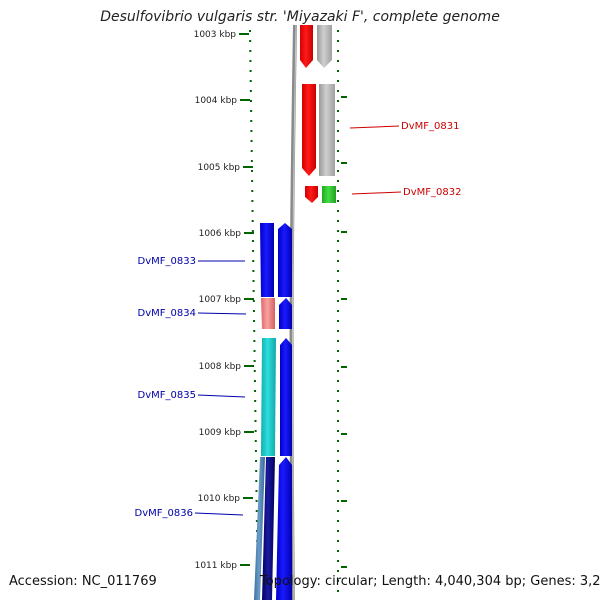  Describe the element at coordinates (220, 433) in the screenshot. I see `kbp-tick-label: 1009 kbp` at that location.